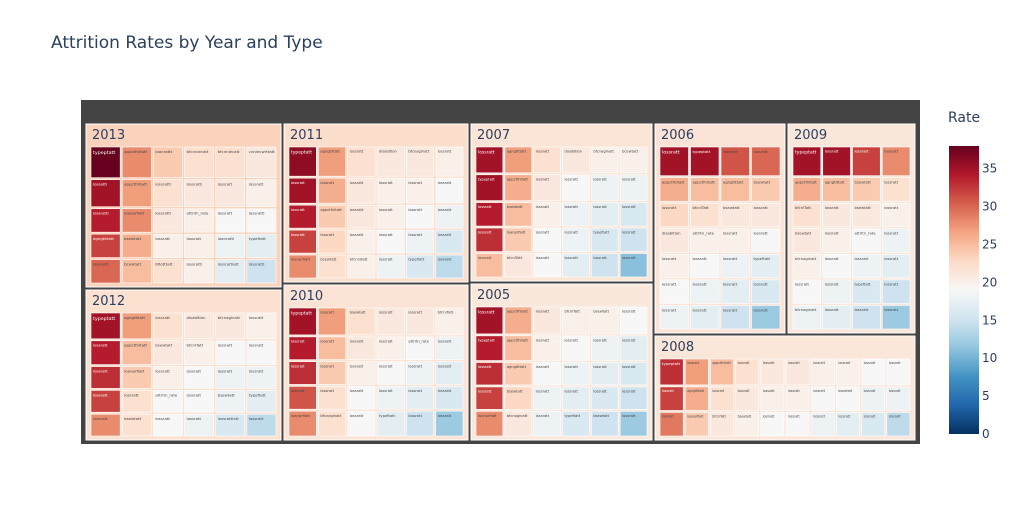 The width and height of the screenshot is (1015, 525). I want to click on cell-label: loanrattl, so click(226, 238).